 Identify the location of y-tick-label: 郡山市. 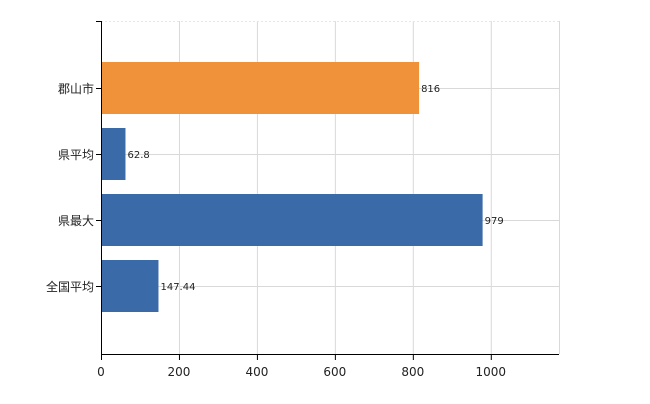
(76, 88).